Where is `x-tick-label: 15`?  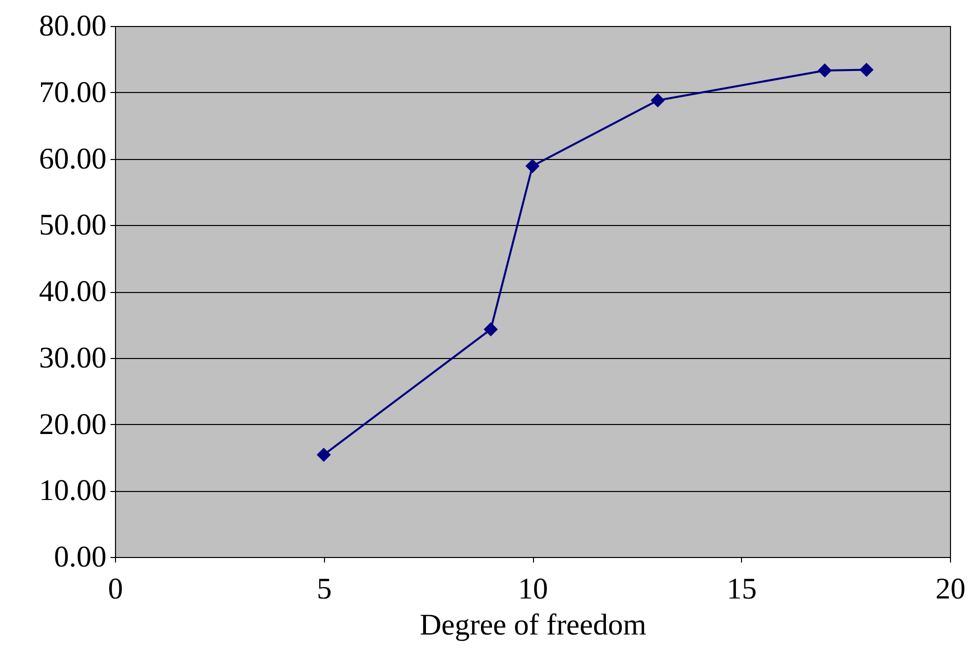
x-tick-label: 15 is located at coordinates (741, 589).